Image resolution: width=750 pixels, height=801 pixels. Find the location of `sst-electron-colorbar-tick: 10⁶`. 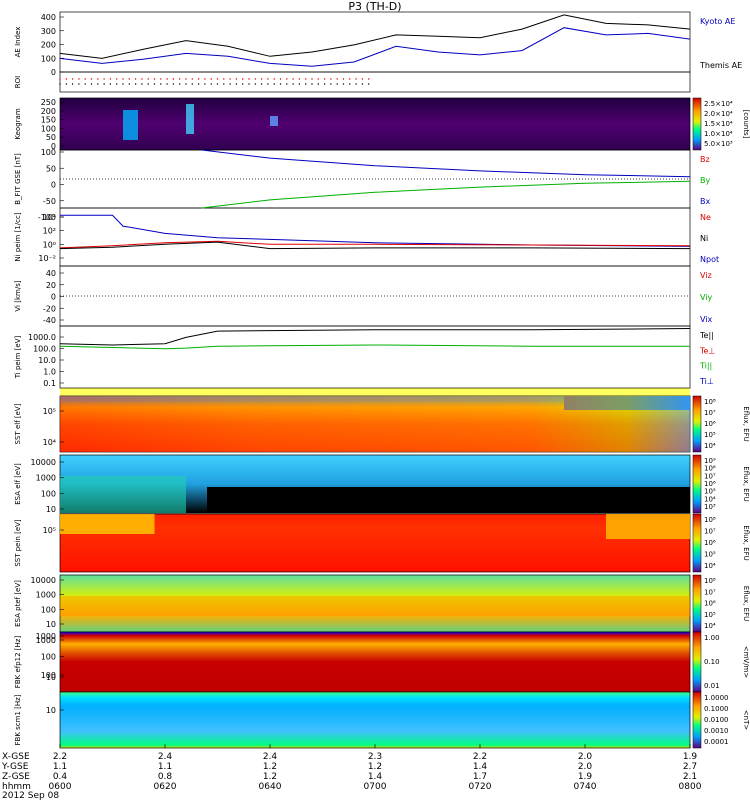

sst-electron-colorbar-tick: 10⁶ is located at coordinates (710, 424).